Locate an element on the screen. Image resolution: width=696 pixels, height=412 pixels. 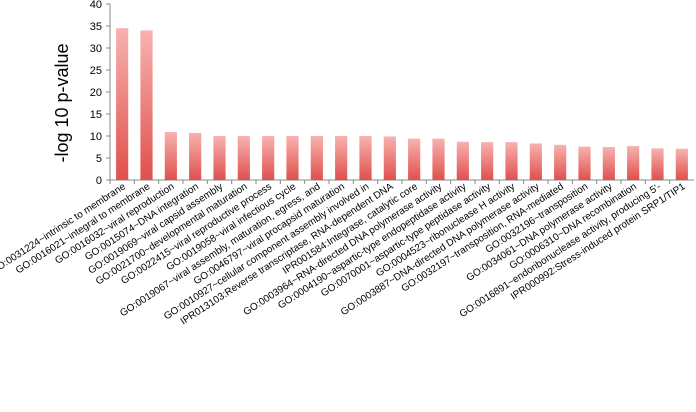
y-tick-label: 15 is located at coordinates (96, 115).